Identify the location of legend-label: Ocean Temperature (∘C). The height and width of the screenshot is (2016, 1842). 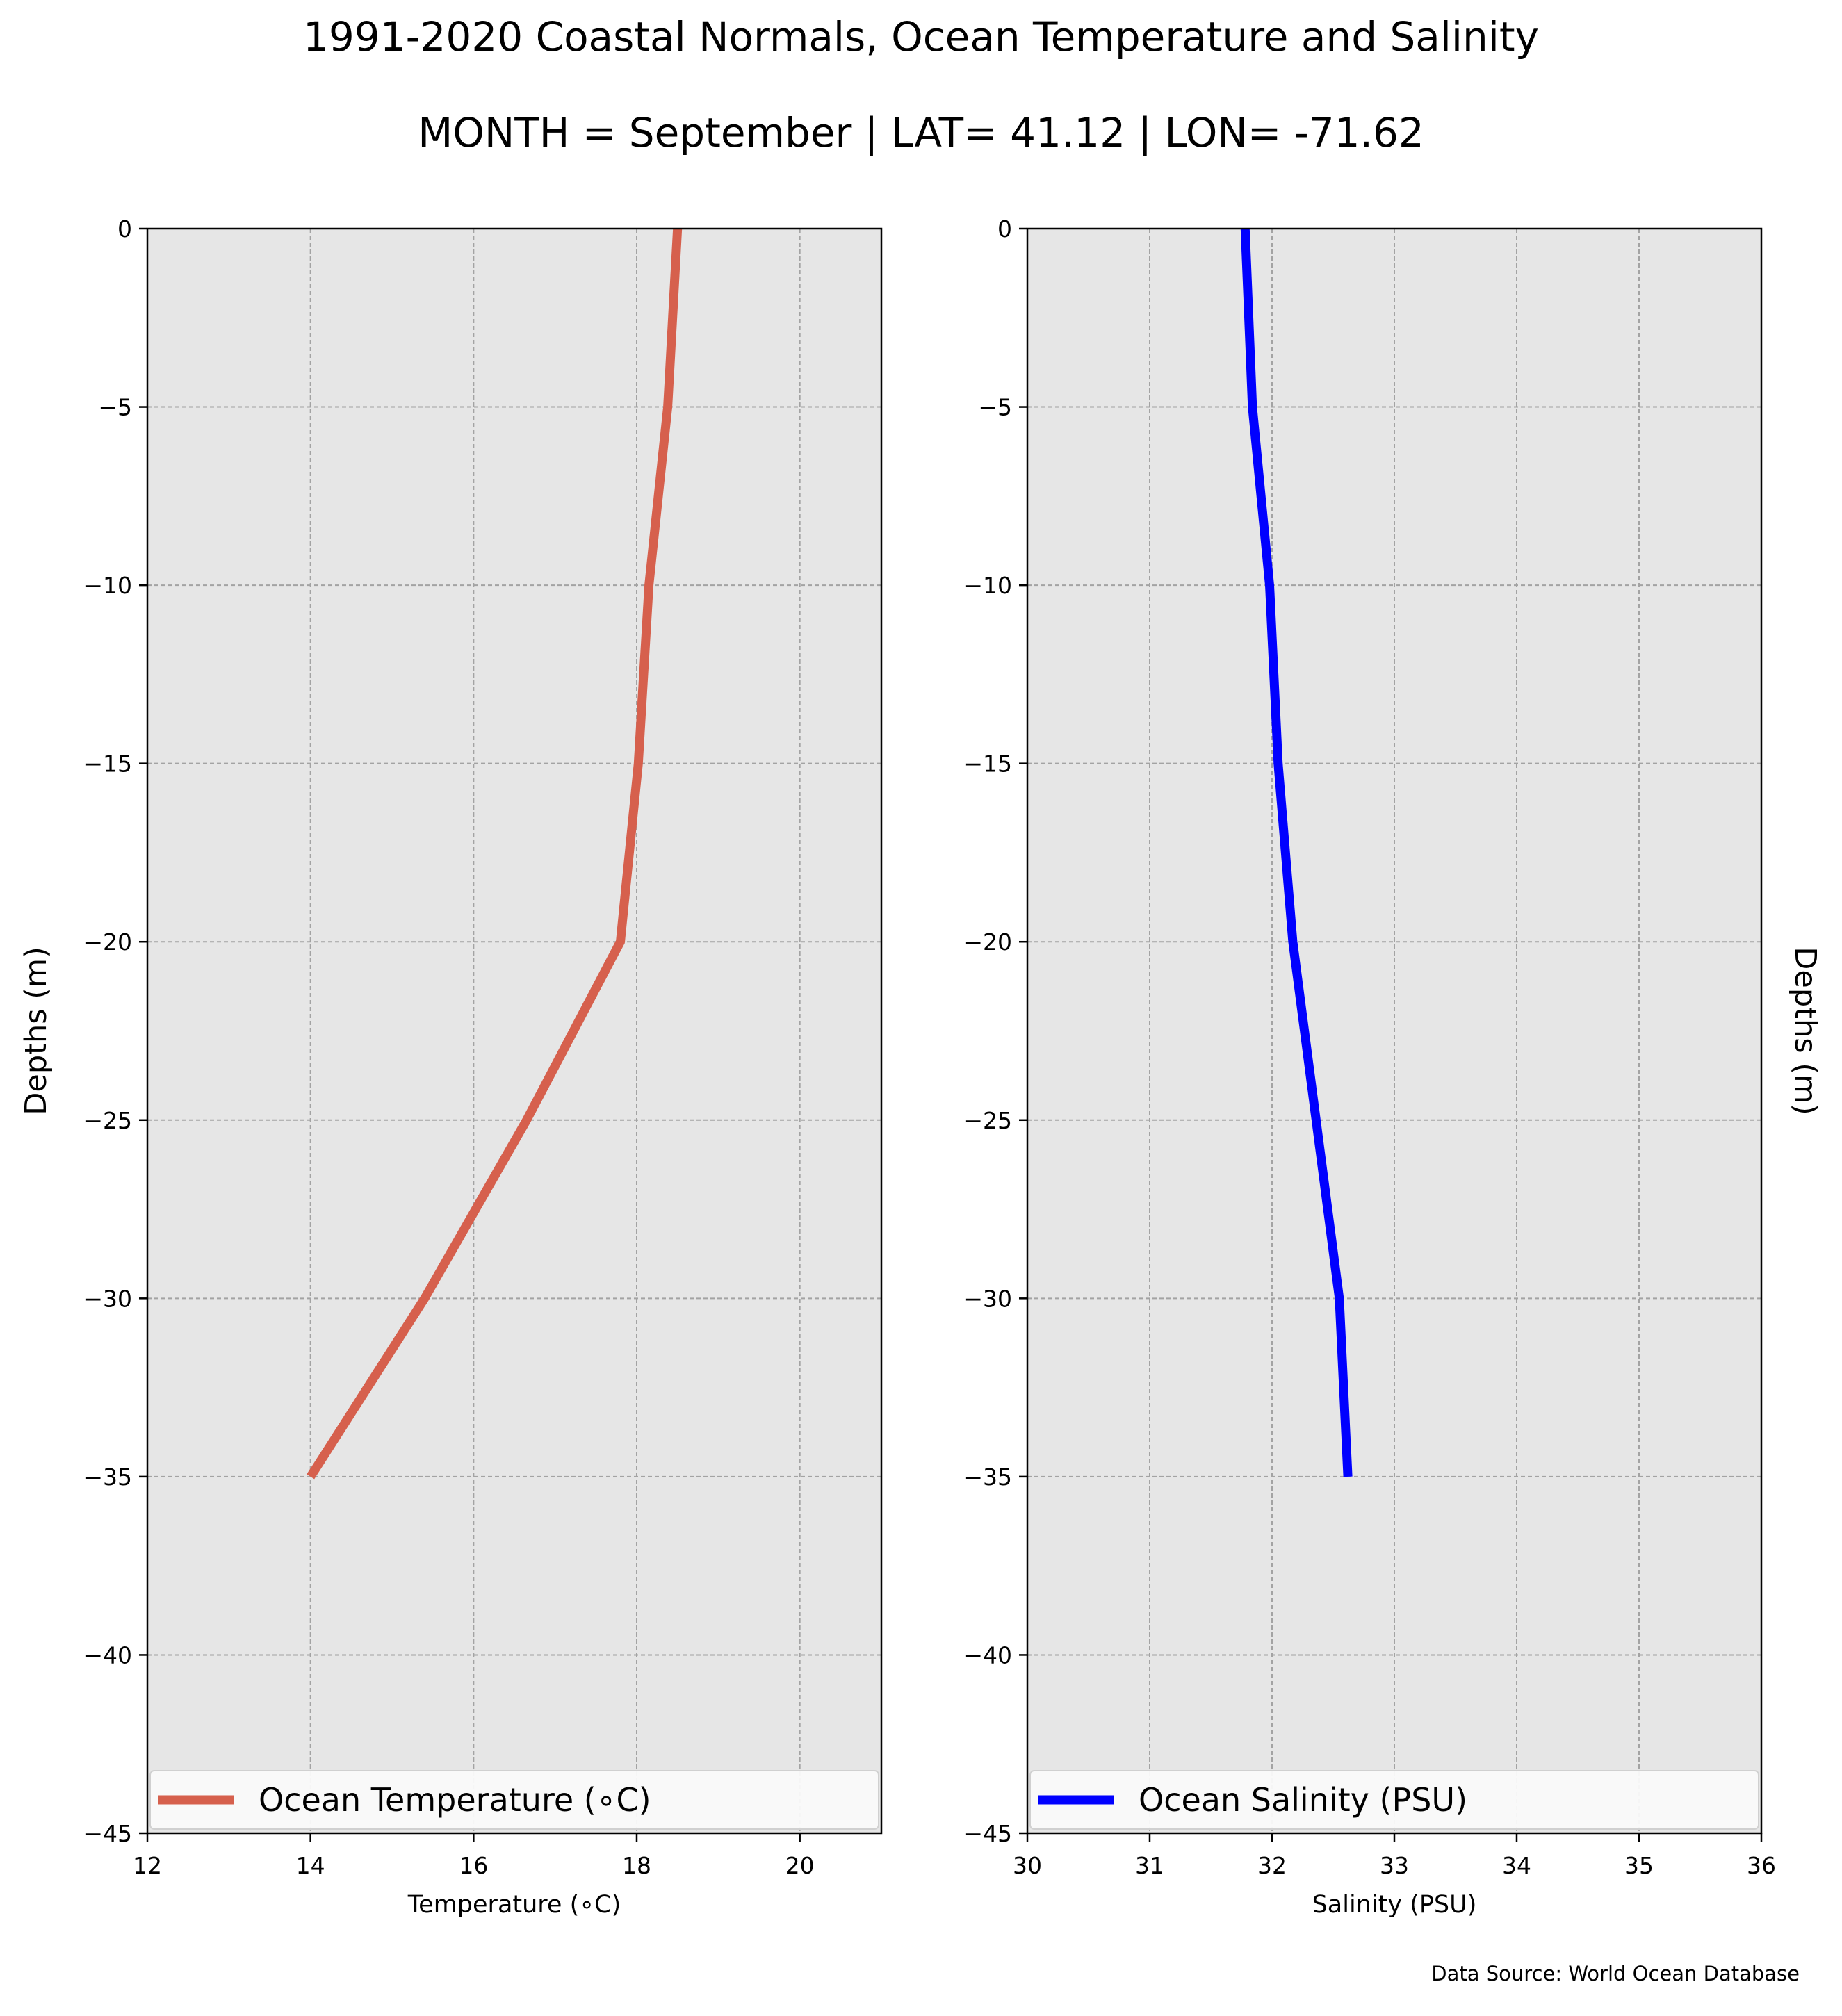
(455, 1800).